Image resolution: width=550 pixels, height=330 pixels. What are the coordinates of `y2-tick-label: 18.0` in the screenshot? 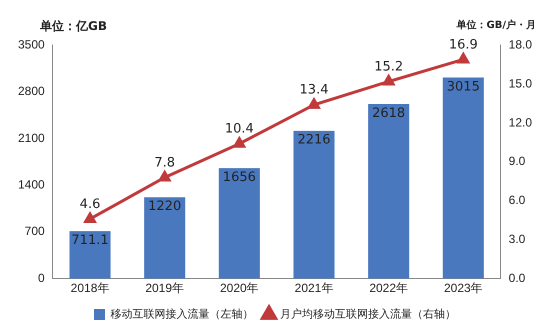 It's located at (520, 45).